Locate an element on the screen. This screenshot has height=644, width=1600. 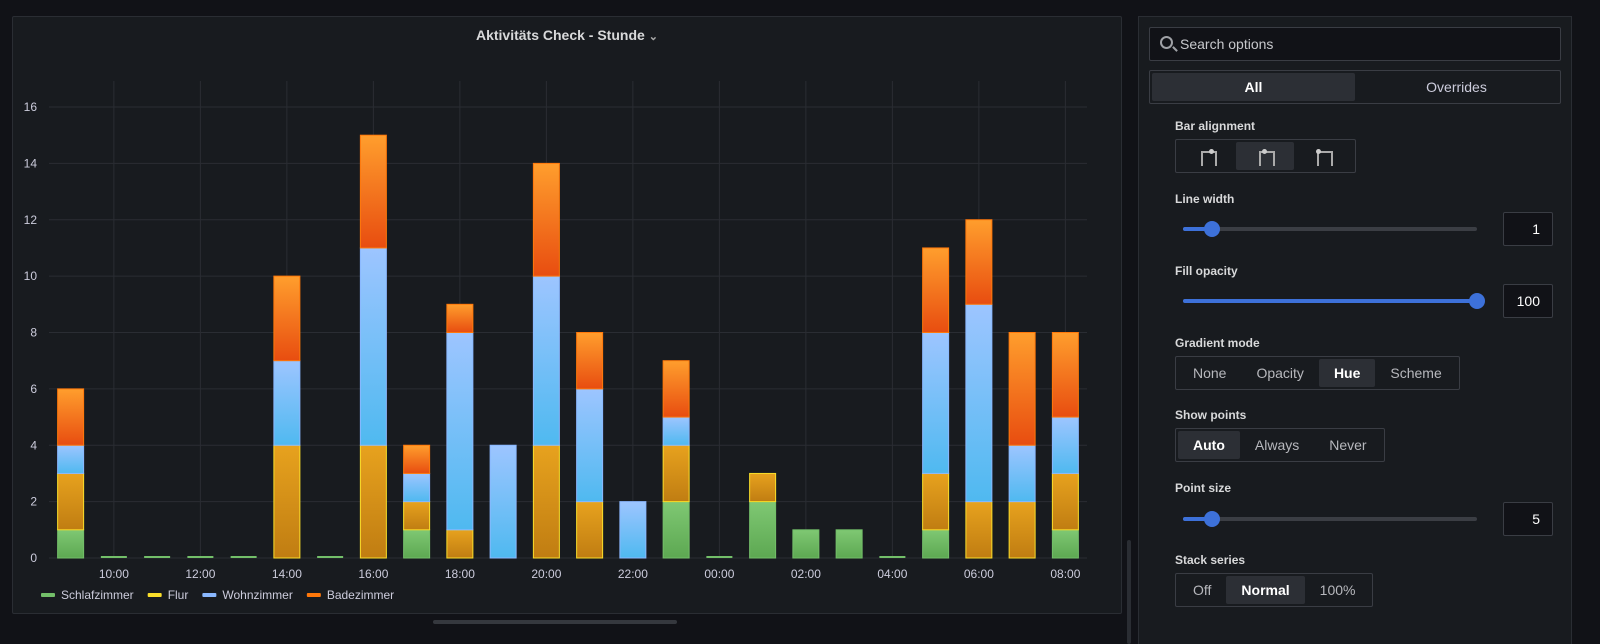
line-width-slider is located at coordinates (1330, 229).